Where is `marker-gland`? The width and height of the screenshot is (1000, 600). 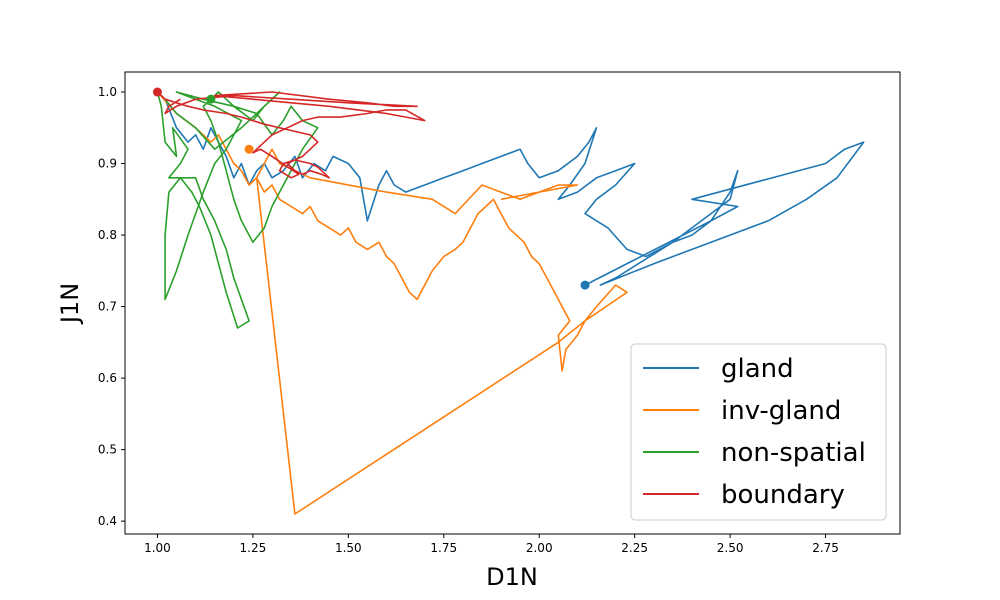 marker-gland is located at coordinates (585, 285).